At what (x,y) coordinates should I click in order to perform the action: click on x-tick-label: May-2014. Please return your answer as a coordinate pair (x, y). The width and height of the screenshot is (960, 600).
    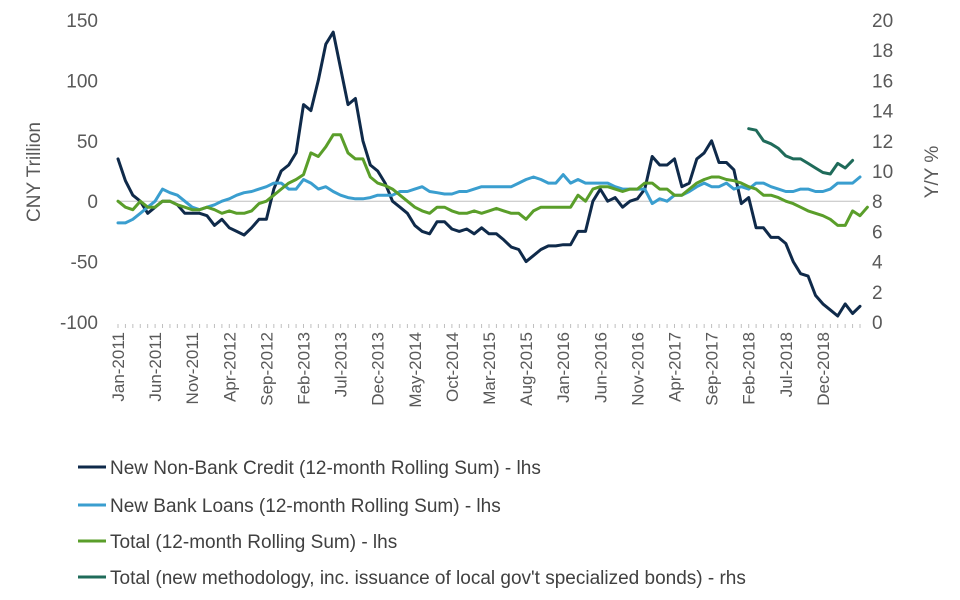
    Looking at the image, I should click on (415, 370).